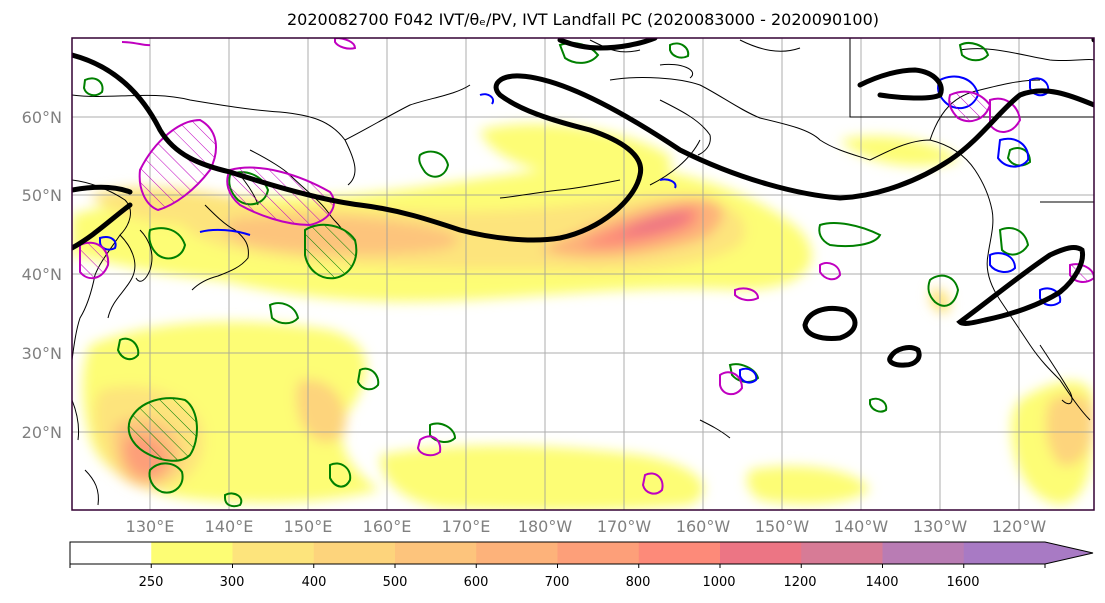  What do you see at coordinates (229, 526) in the screenshot?
I see `lon-tick-140e: 140°E` at bounding box center [229, 526].